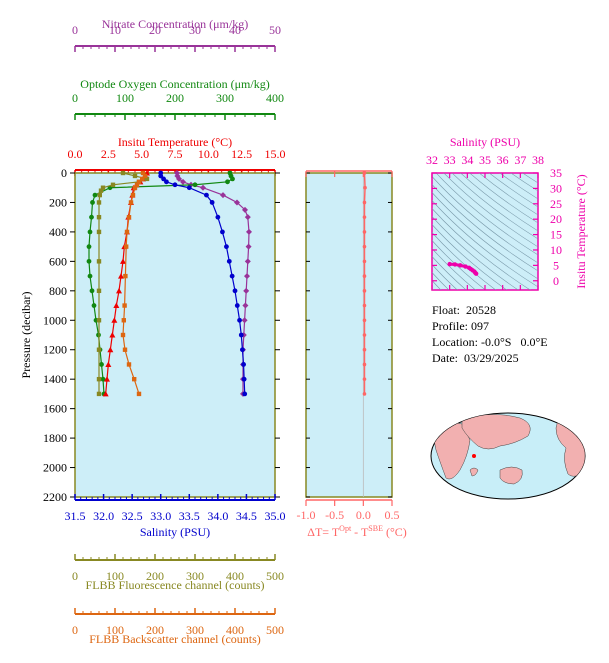  What do you see at coordinates (395, 532) in the screenshot?
I see `dt-title-text: (°C)` at bounding box center [395, 532].